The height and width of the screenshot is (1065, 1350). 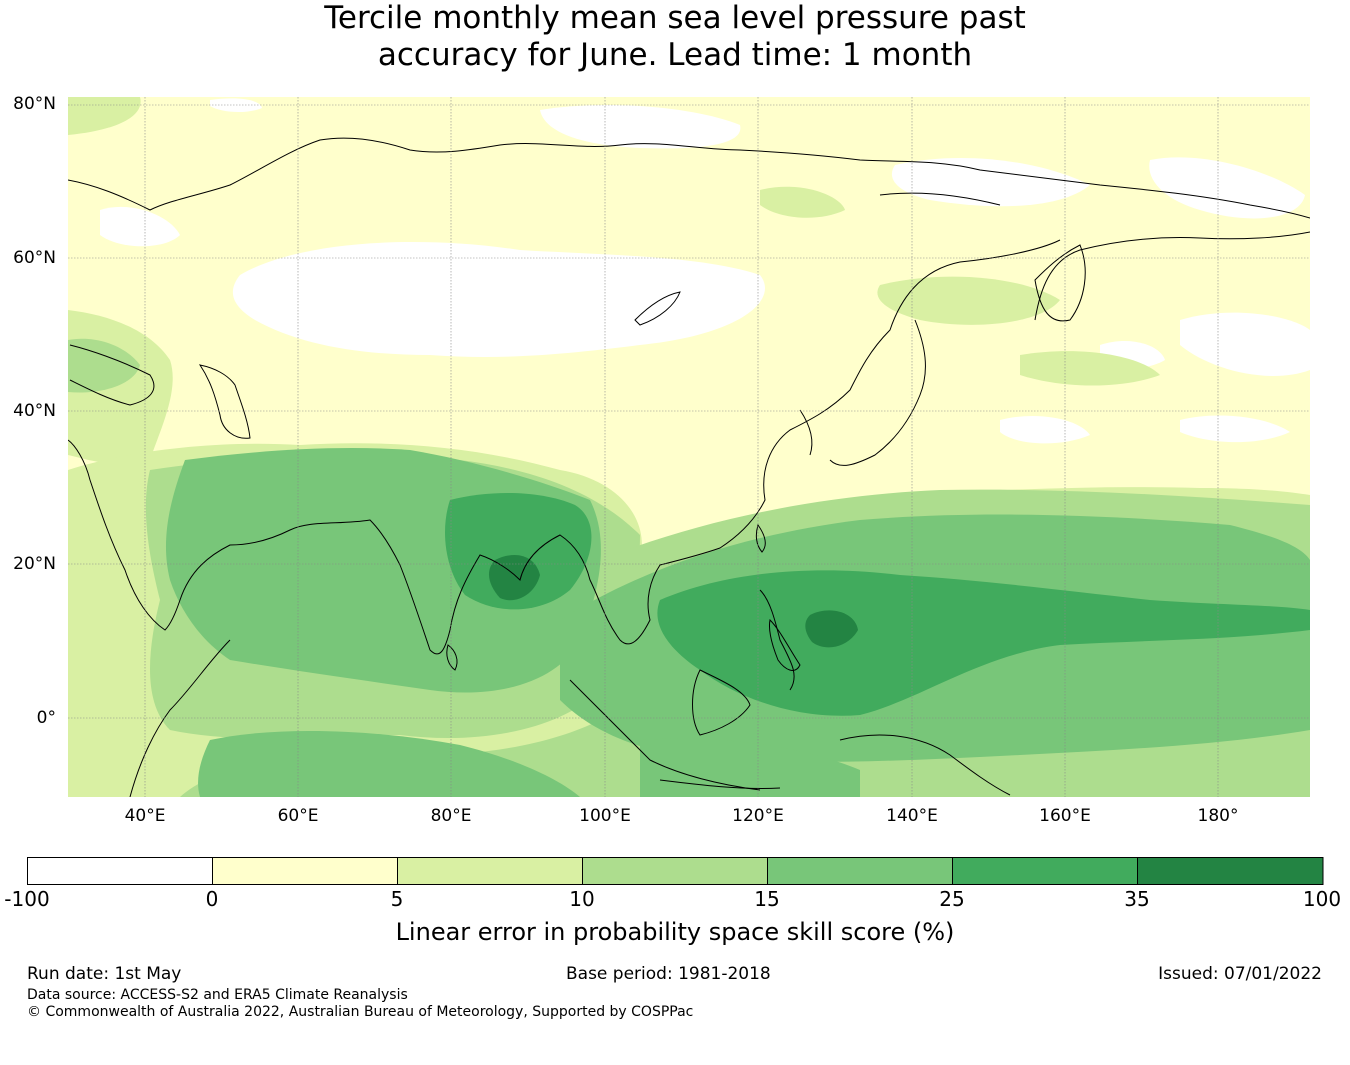 What do you see at coordinates (1137, 899) in the screenshot?
I see `colorbar-tick: 35` at bounding box center [1137, 899].